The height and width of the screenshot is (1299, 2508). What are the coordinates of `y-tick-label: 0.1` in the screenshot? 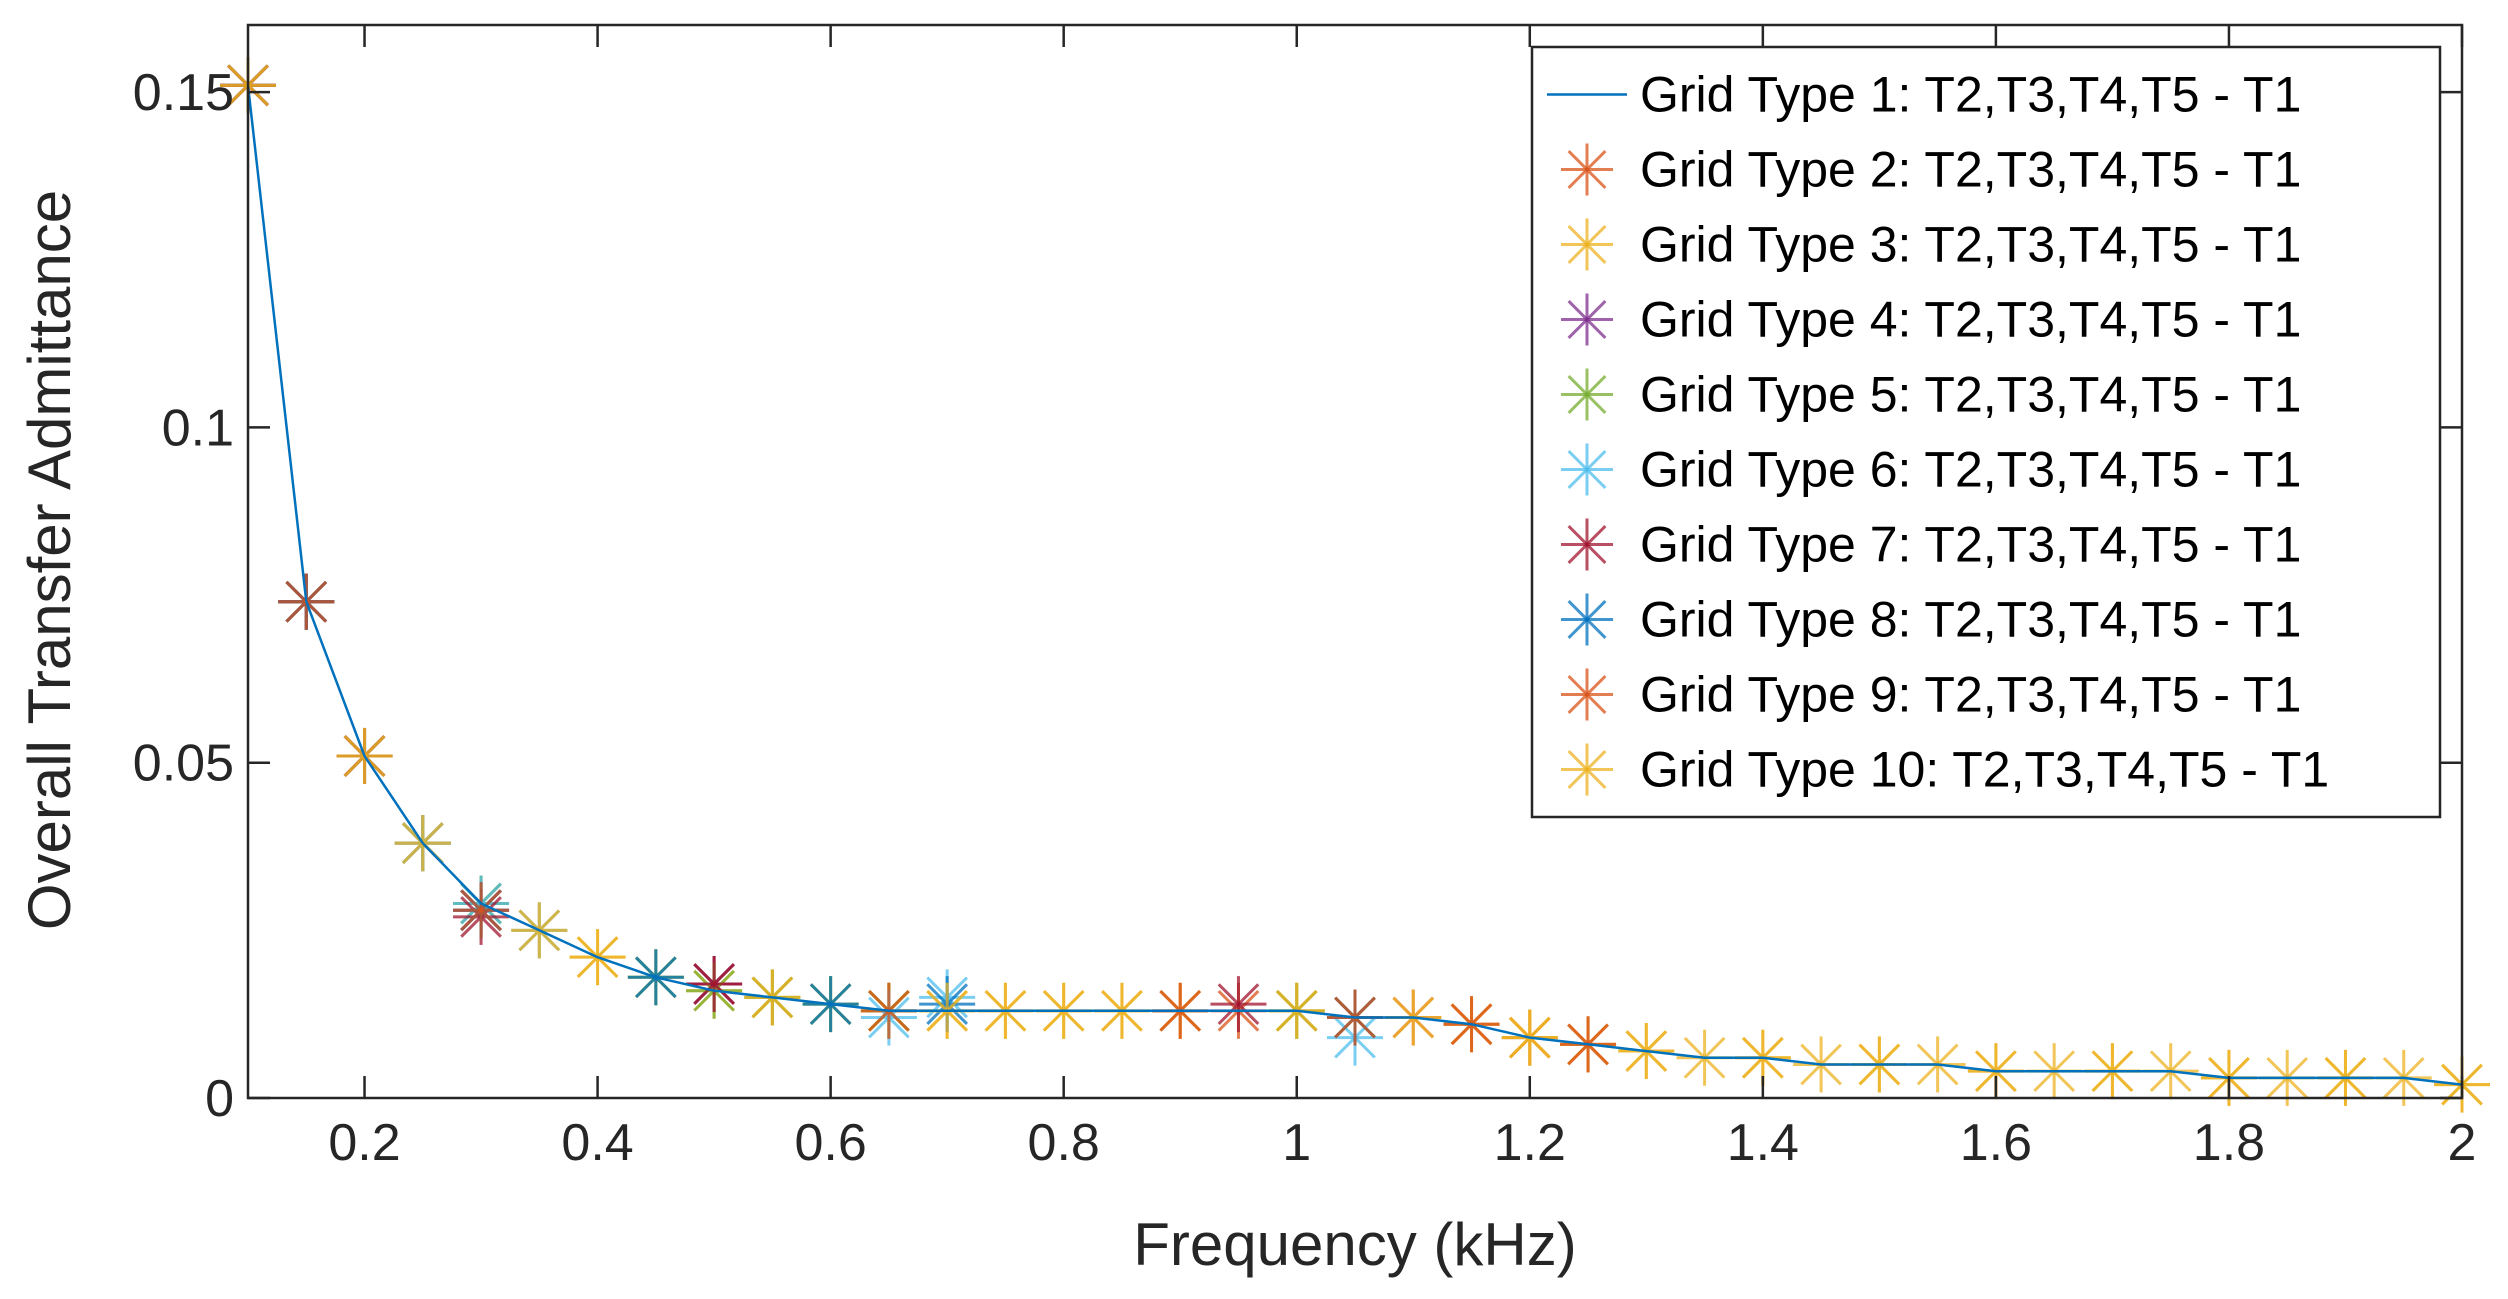 It's located at (198, 428).